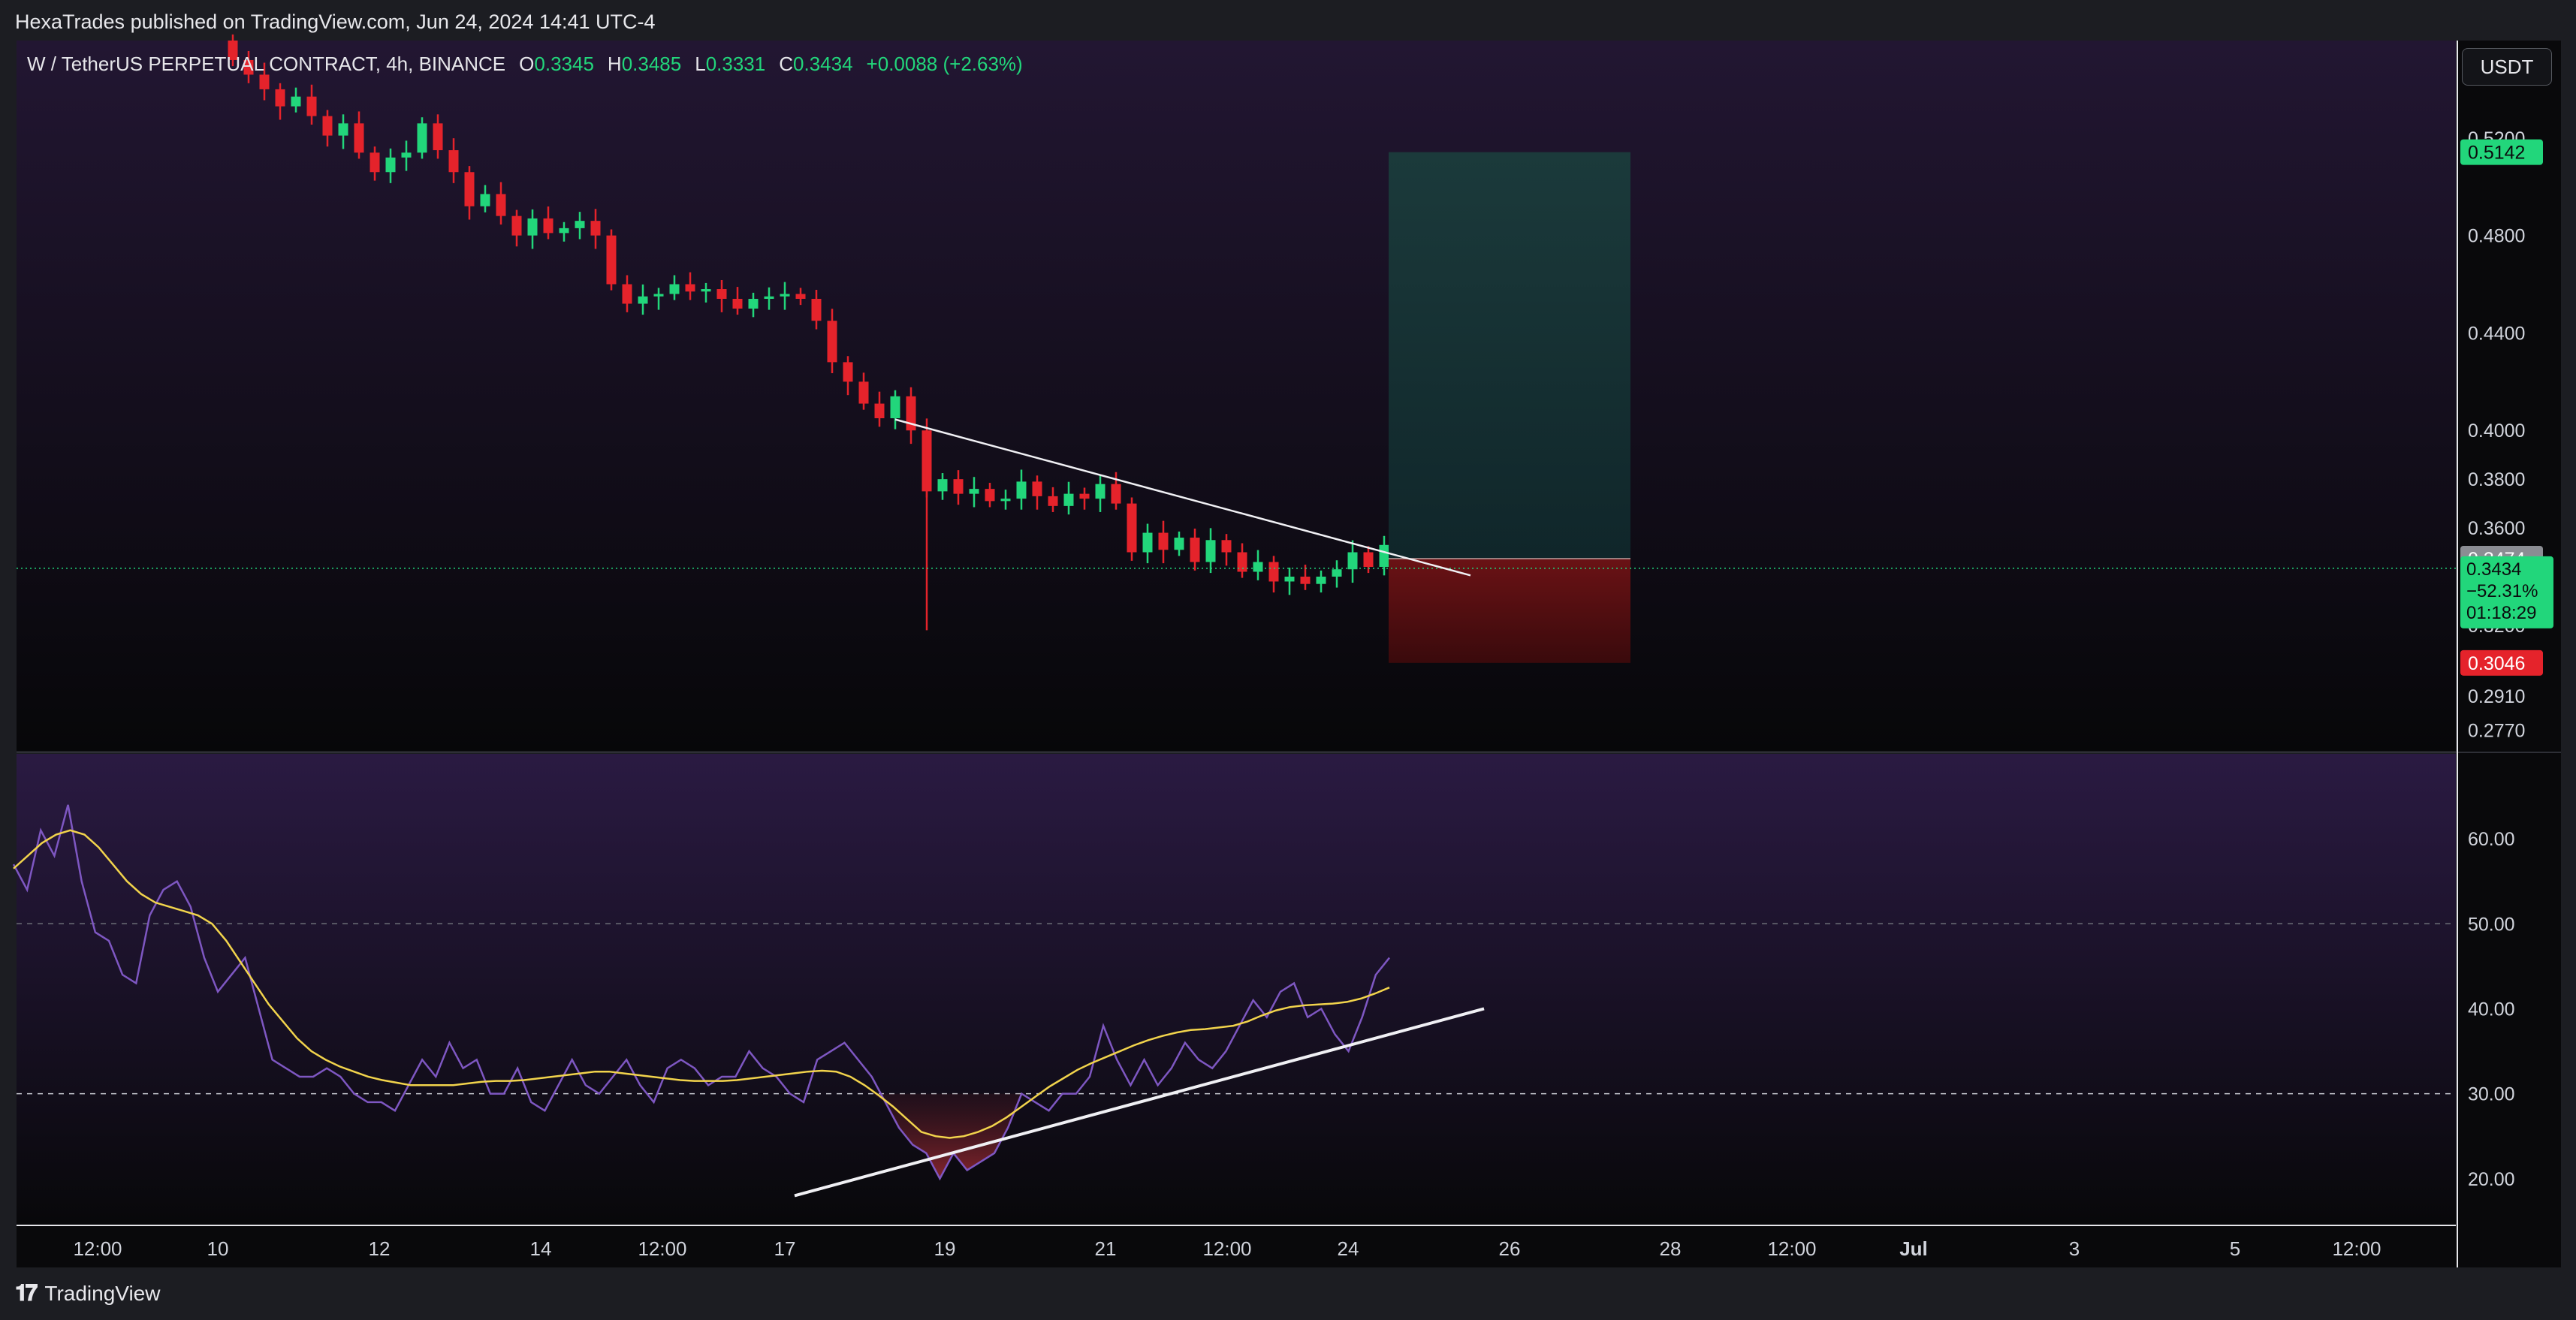 Image resolution: width=2576 pixels, height=1320 pixels. I want to click on last-price-badge-bg, so click(2506, 592).